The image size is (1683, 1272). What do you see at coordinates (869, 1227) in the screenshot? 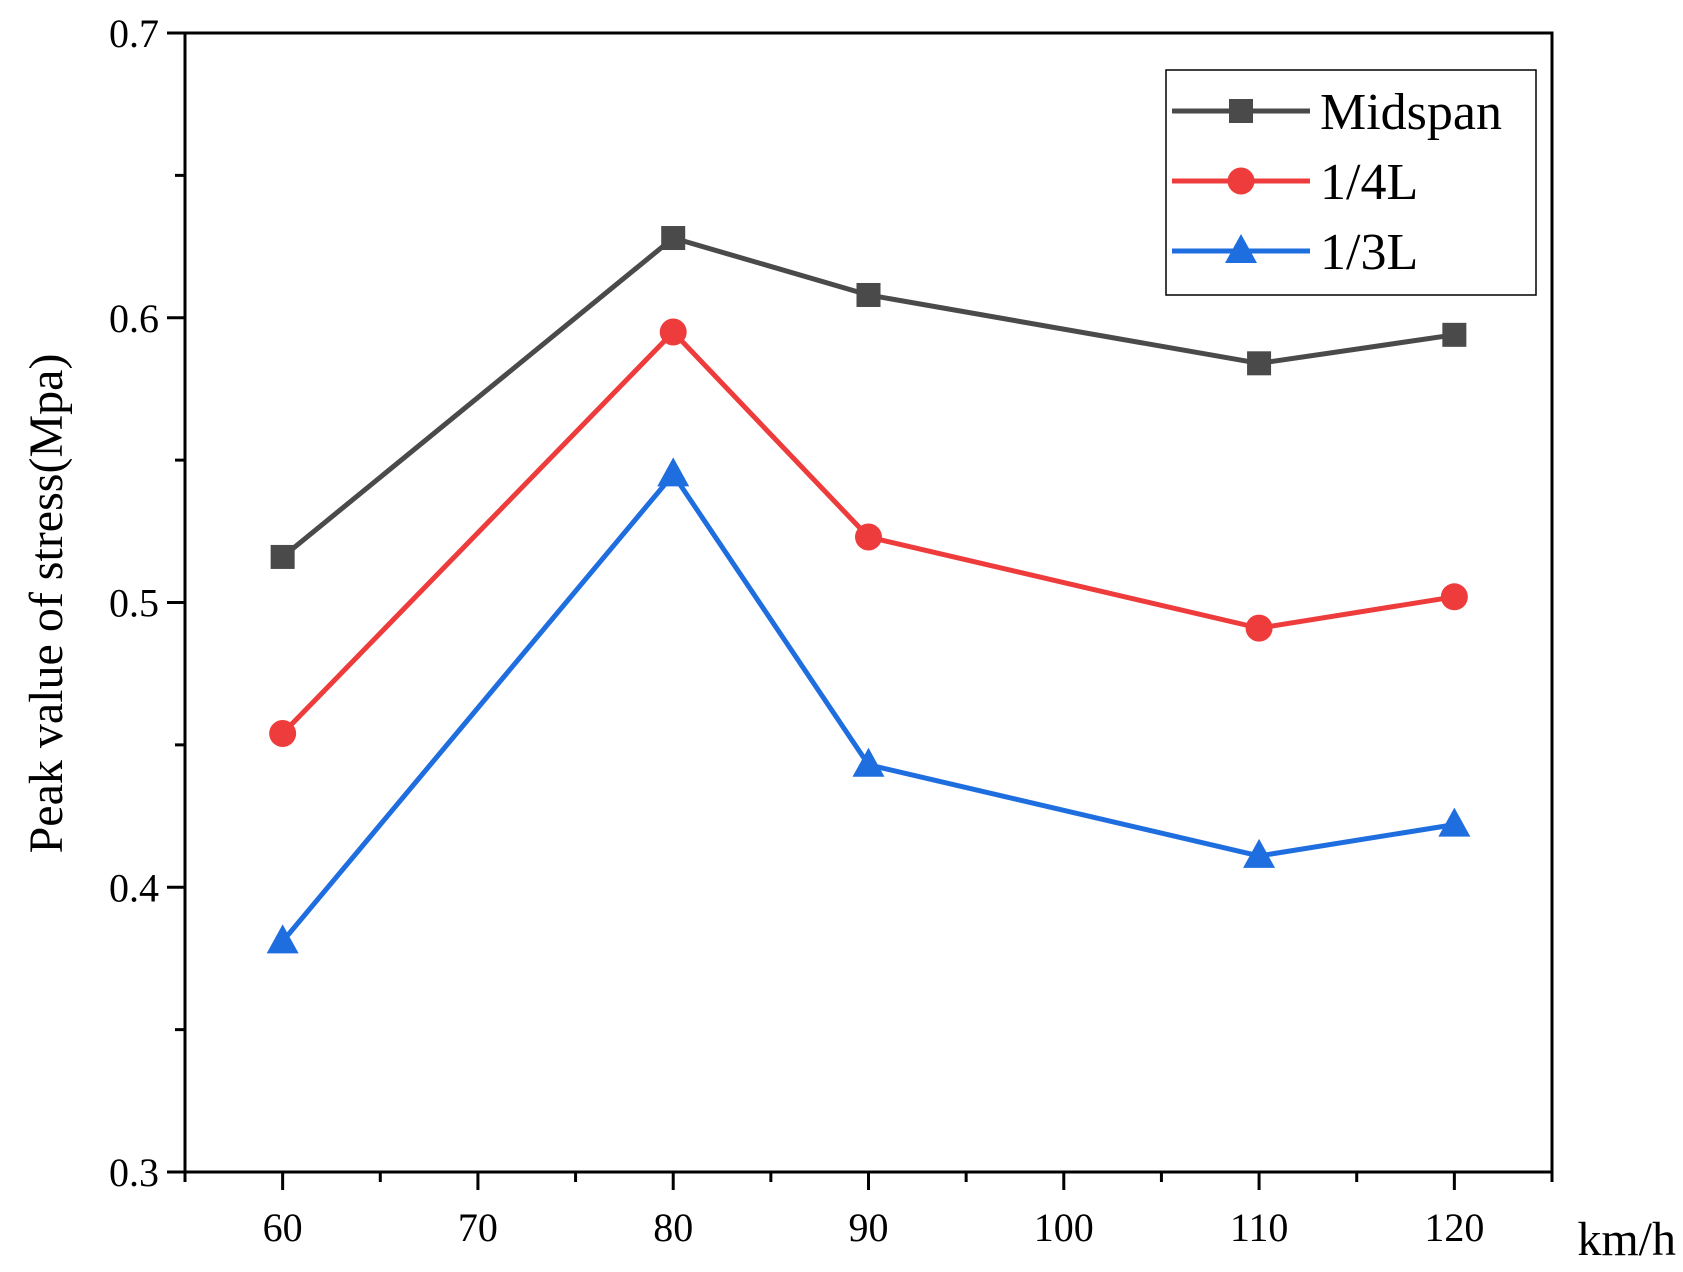
I see `x-tick-label: 90` at bounding box center [869, 1227].